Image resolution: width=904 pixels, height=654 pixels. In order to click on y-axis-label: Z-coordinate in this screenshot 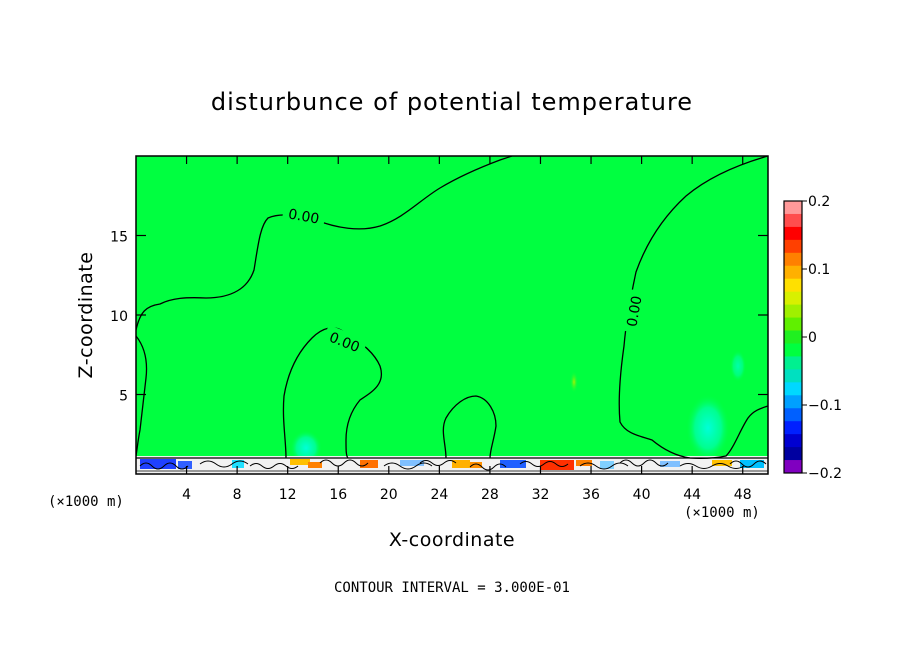, I will do `click(86, 315)`.